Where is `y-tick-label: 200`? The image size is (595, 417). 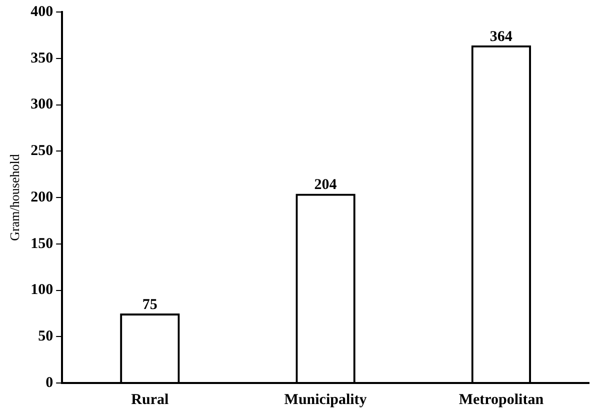
y-tick-label: 200 is located at coordinates (42, 197).